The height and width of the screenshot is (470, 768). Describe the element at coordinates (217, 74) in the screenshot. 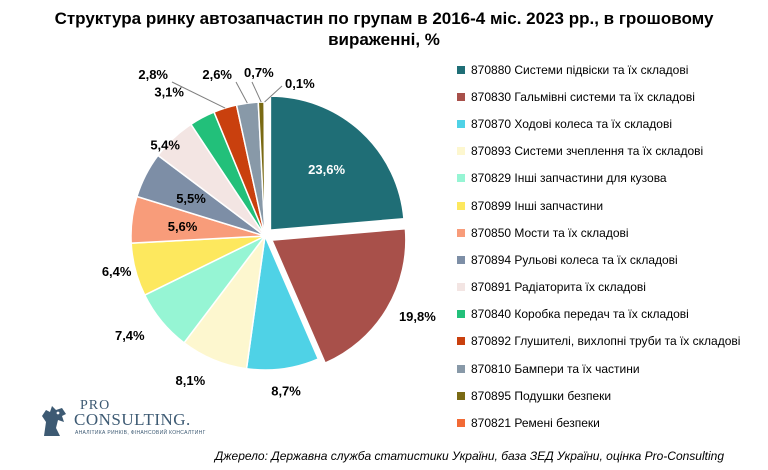

I see `data-label-11: 2,6%` at that location.